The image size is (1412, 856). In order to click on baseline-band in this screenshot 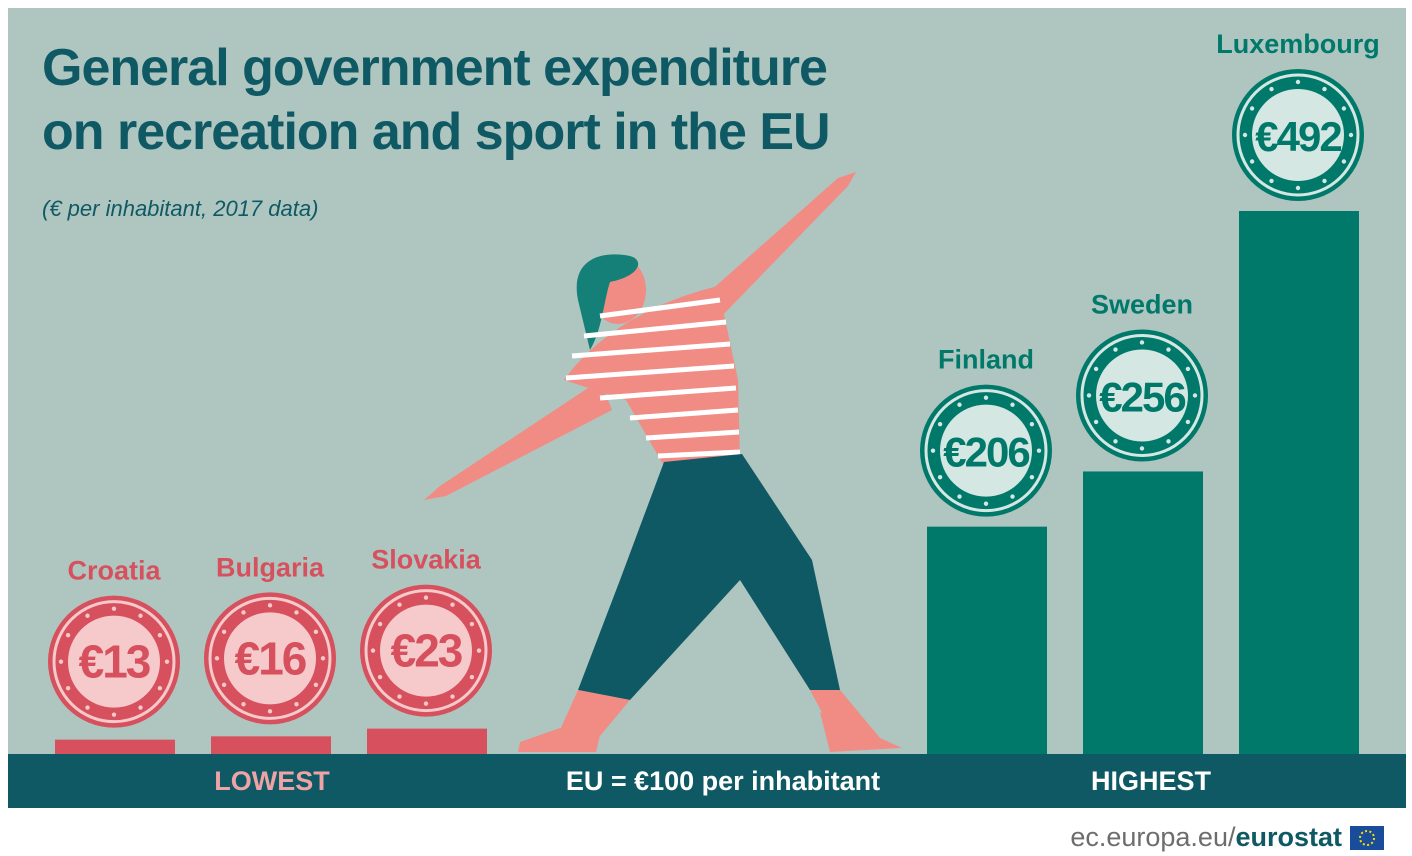, I will do `click(707, 781)`.